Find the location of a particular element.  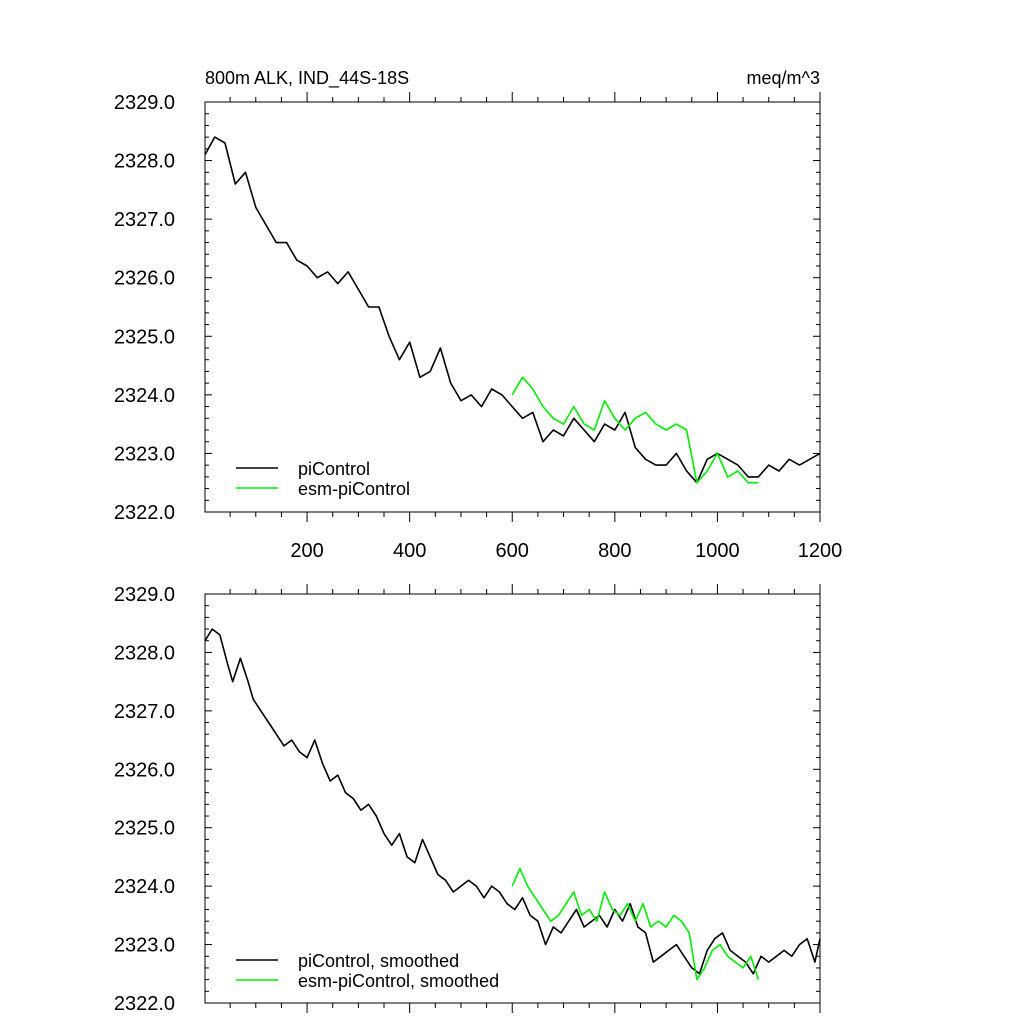

units-label: meq/m^3 is located at coordinates (783, 78).